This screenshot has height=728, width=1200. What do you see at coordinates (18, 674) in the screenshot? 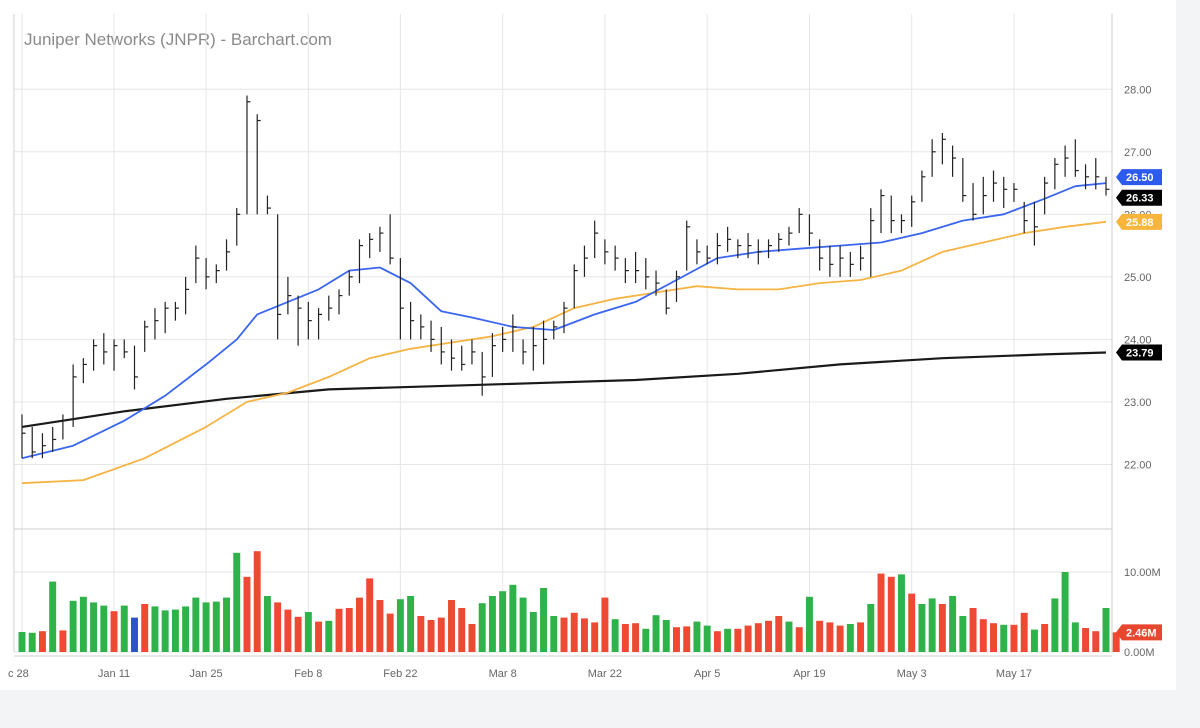
I see `date-tick-label: c 28` at bounding box center [18, 674].